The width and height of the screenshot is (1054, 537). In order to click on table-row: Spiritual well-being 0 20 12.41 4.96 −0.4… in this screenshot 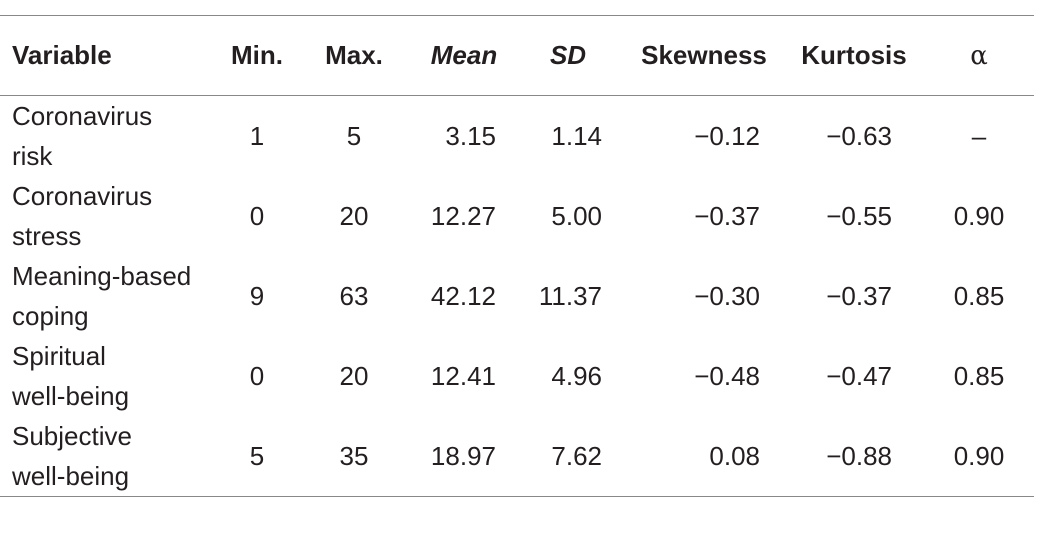, I will do `click(517, 376)`.